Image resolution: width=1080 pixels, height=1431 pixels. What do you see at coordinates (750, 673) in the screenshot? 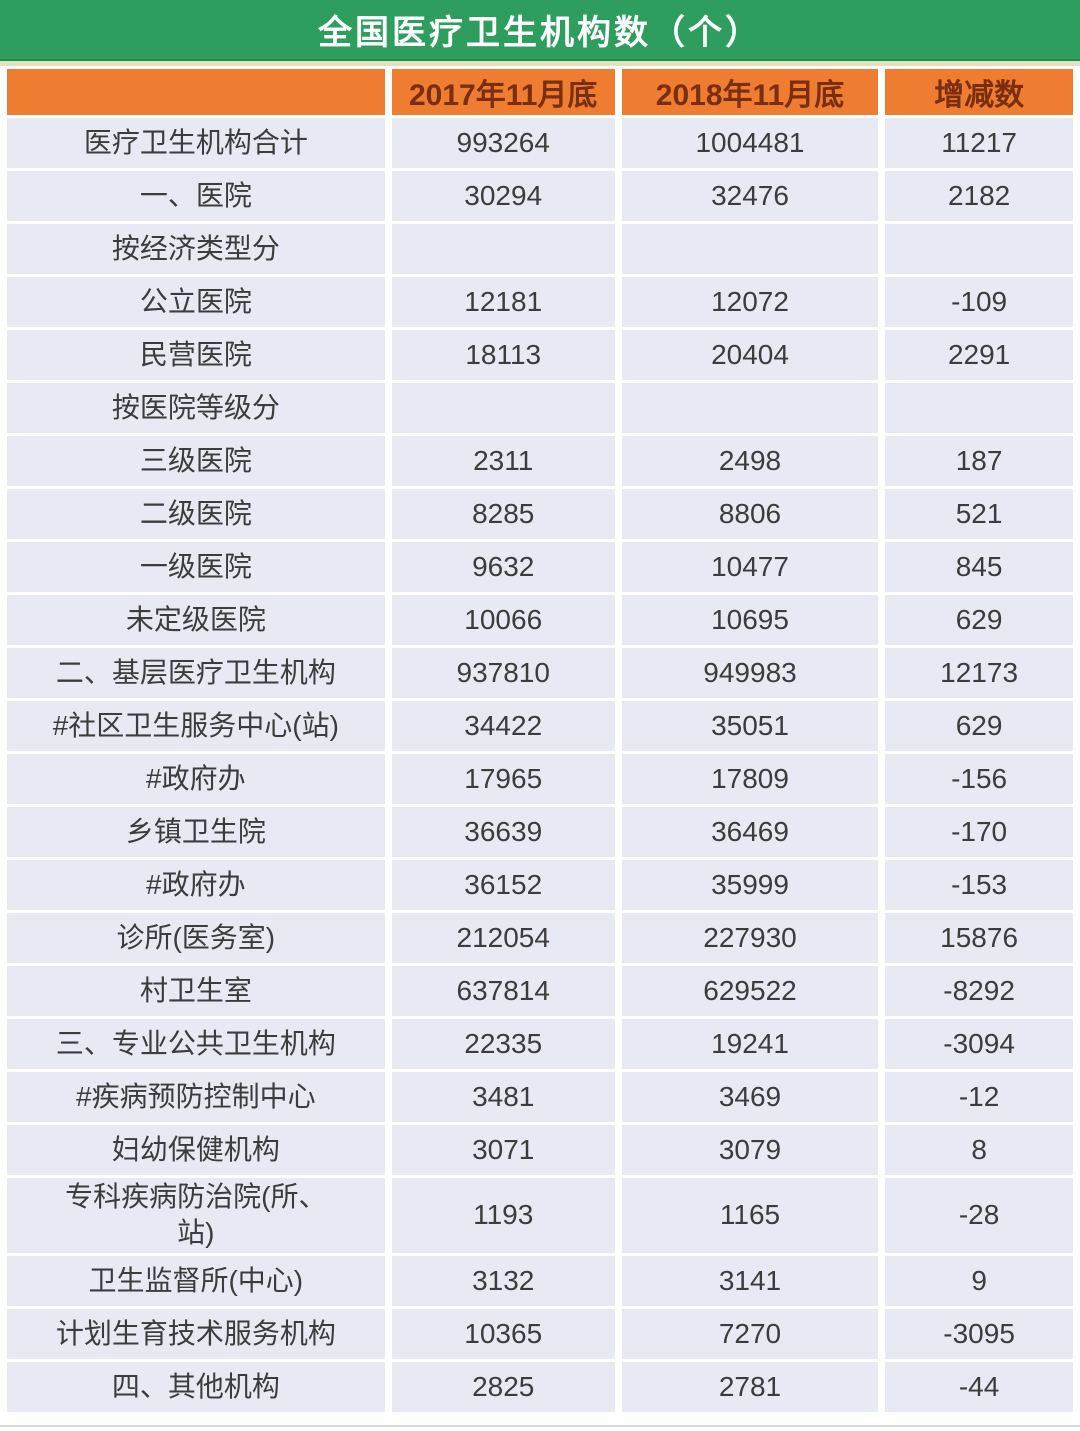
I see `value-2018: 949983` at bounding box center [750, 673].